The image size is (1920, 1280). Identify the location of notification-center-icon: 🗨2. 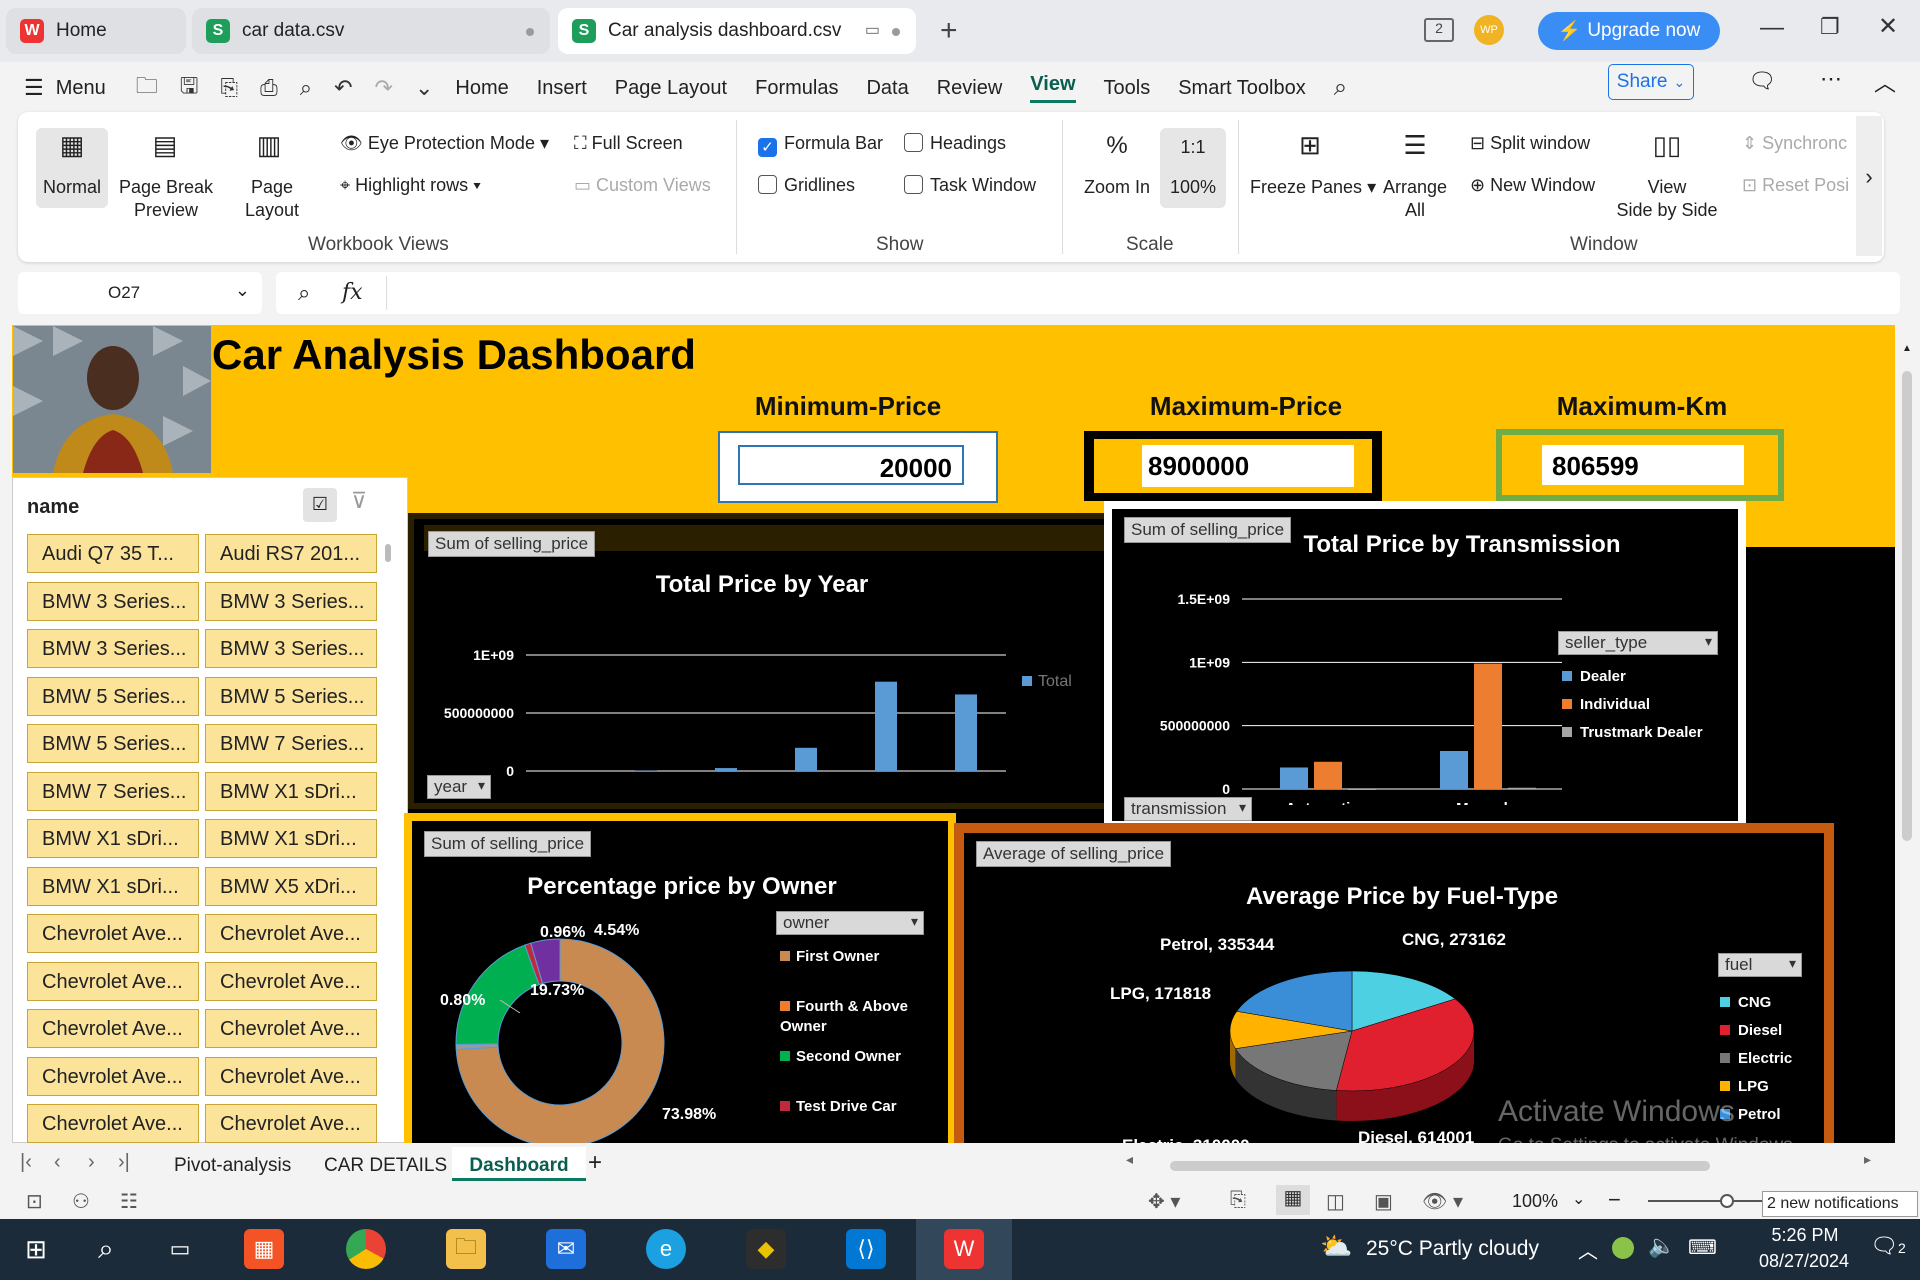
(1888, 1245).